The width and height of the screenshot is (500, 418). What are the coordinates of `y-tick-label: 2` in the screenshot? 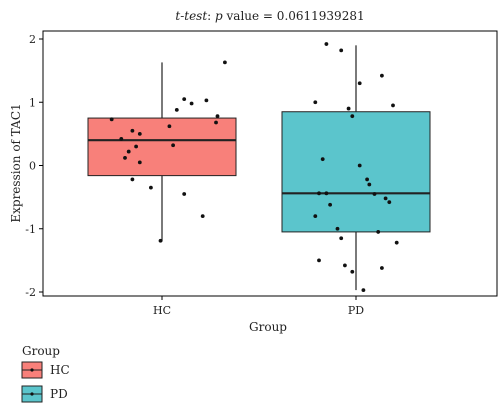 It's located at (32, 39).